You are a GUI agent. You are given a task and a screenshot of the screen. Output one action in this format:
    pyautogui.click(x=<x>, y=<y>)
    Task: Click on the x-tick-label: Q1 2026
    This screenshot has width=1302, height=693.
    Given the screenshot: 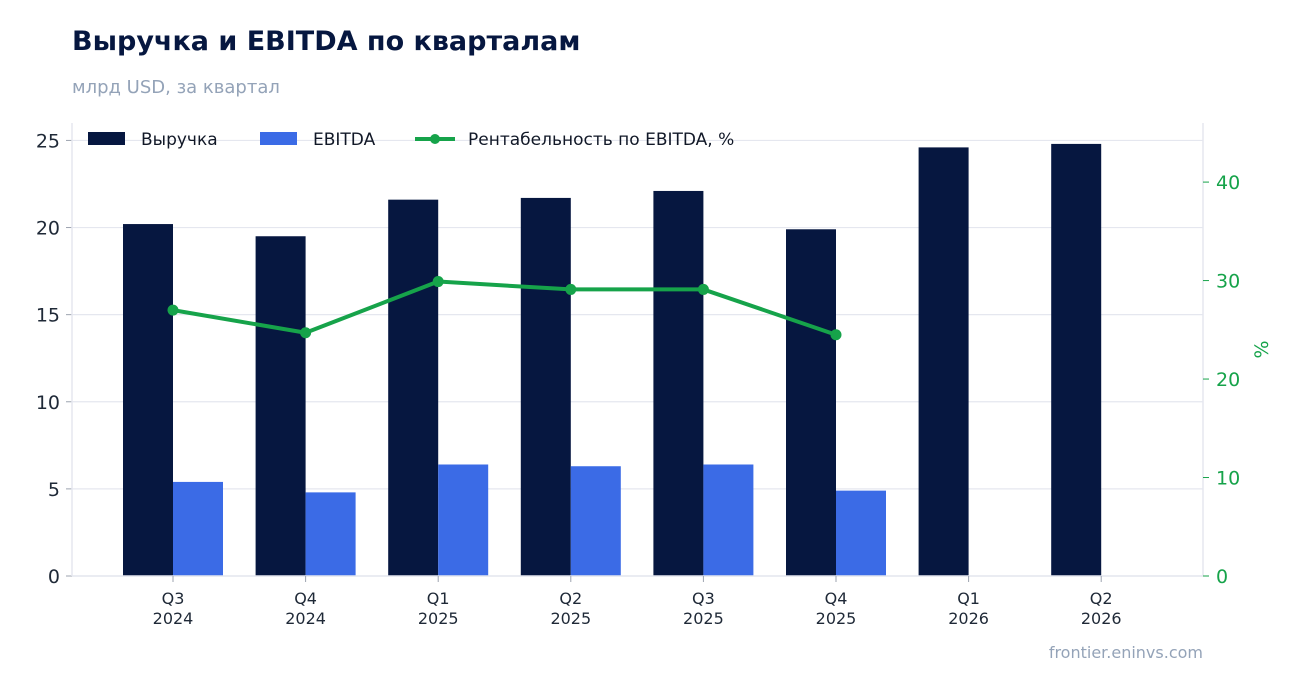 What is the action you would take?
    pyautogui.click(x=968, y=608)
    